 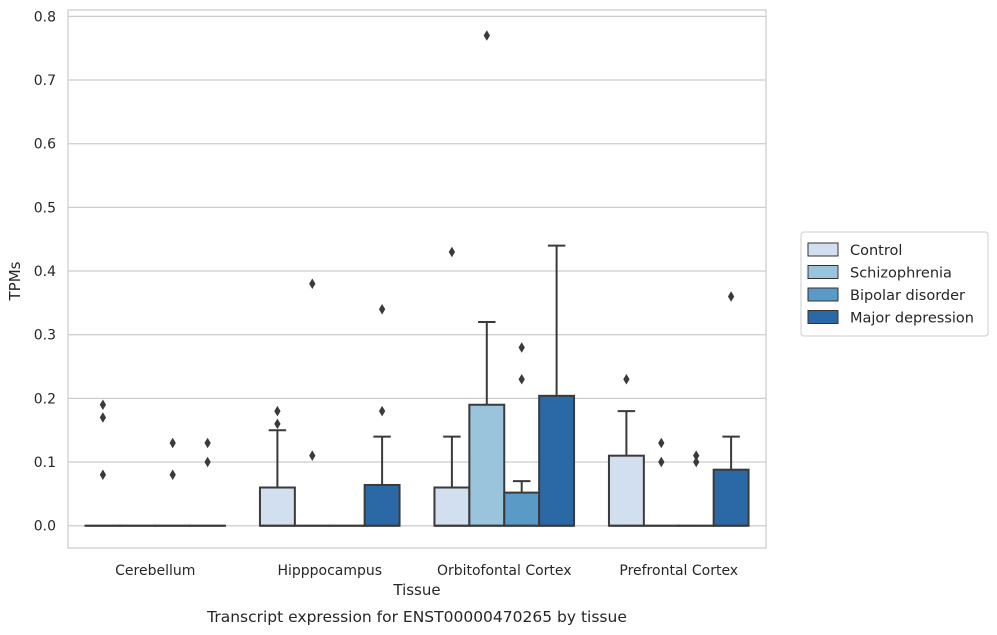 I want to click on legend-label: Schizophrenia, so click(x=901, y=274).